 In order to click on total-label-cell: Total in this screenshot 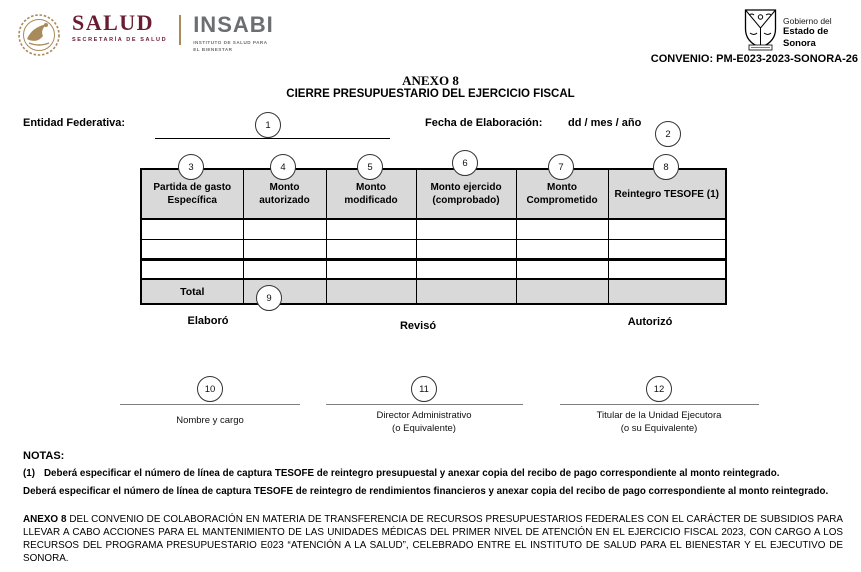, I will do `click(192, 291)`.